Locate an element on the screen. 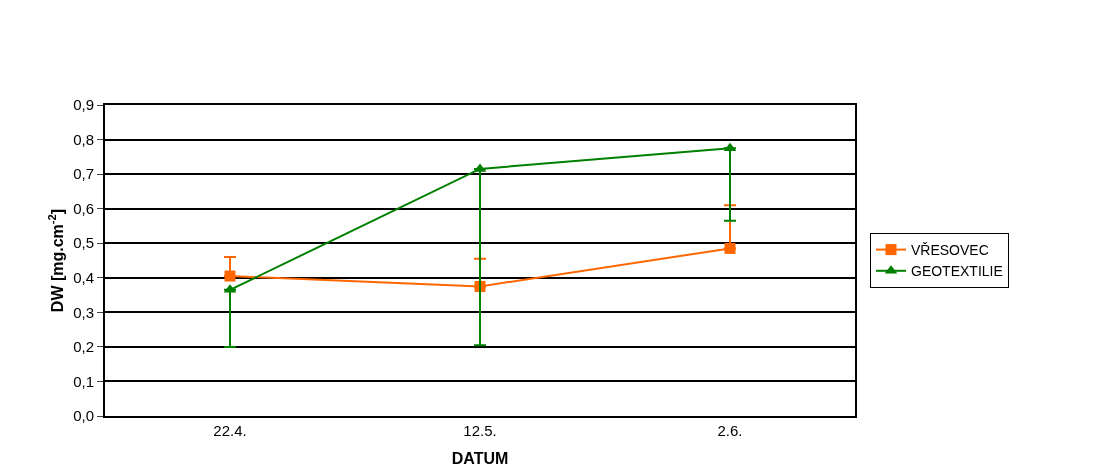  y-tick-label: 0,9 is located at coordinates (83, 105).